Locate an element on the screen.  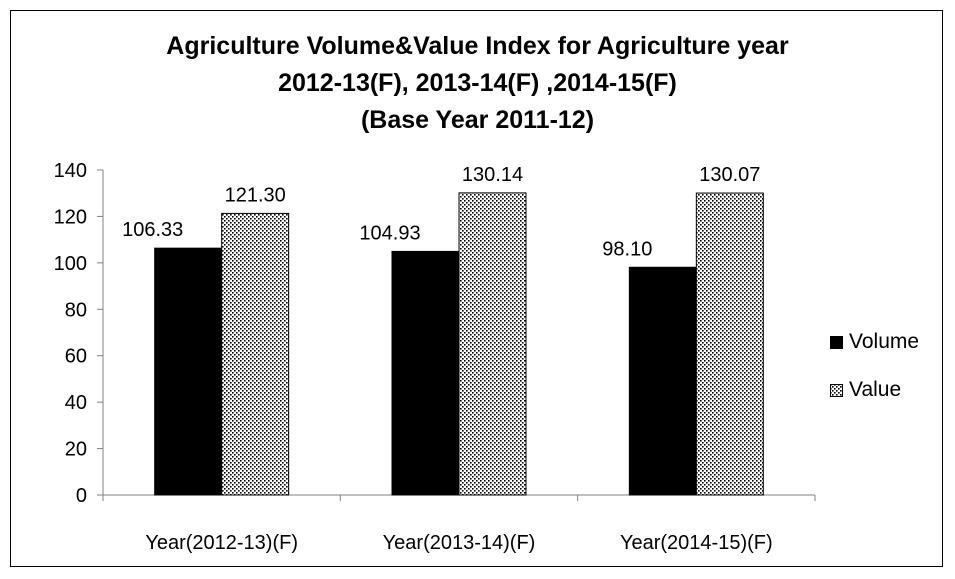
data-label-value: 130.07 is located at coordinates (729, 175).